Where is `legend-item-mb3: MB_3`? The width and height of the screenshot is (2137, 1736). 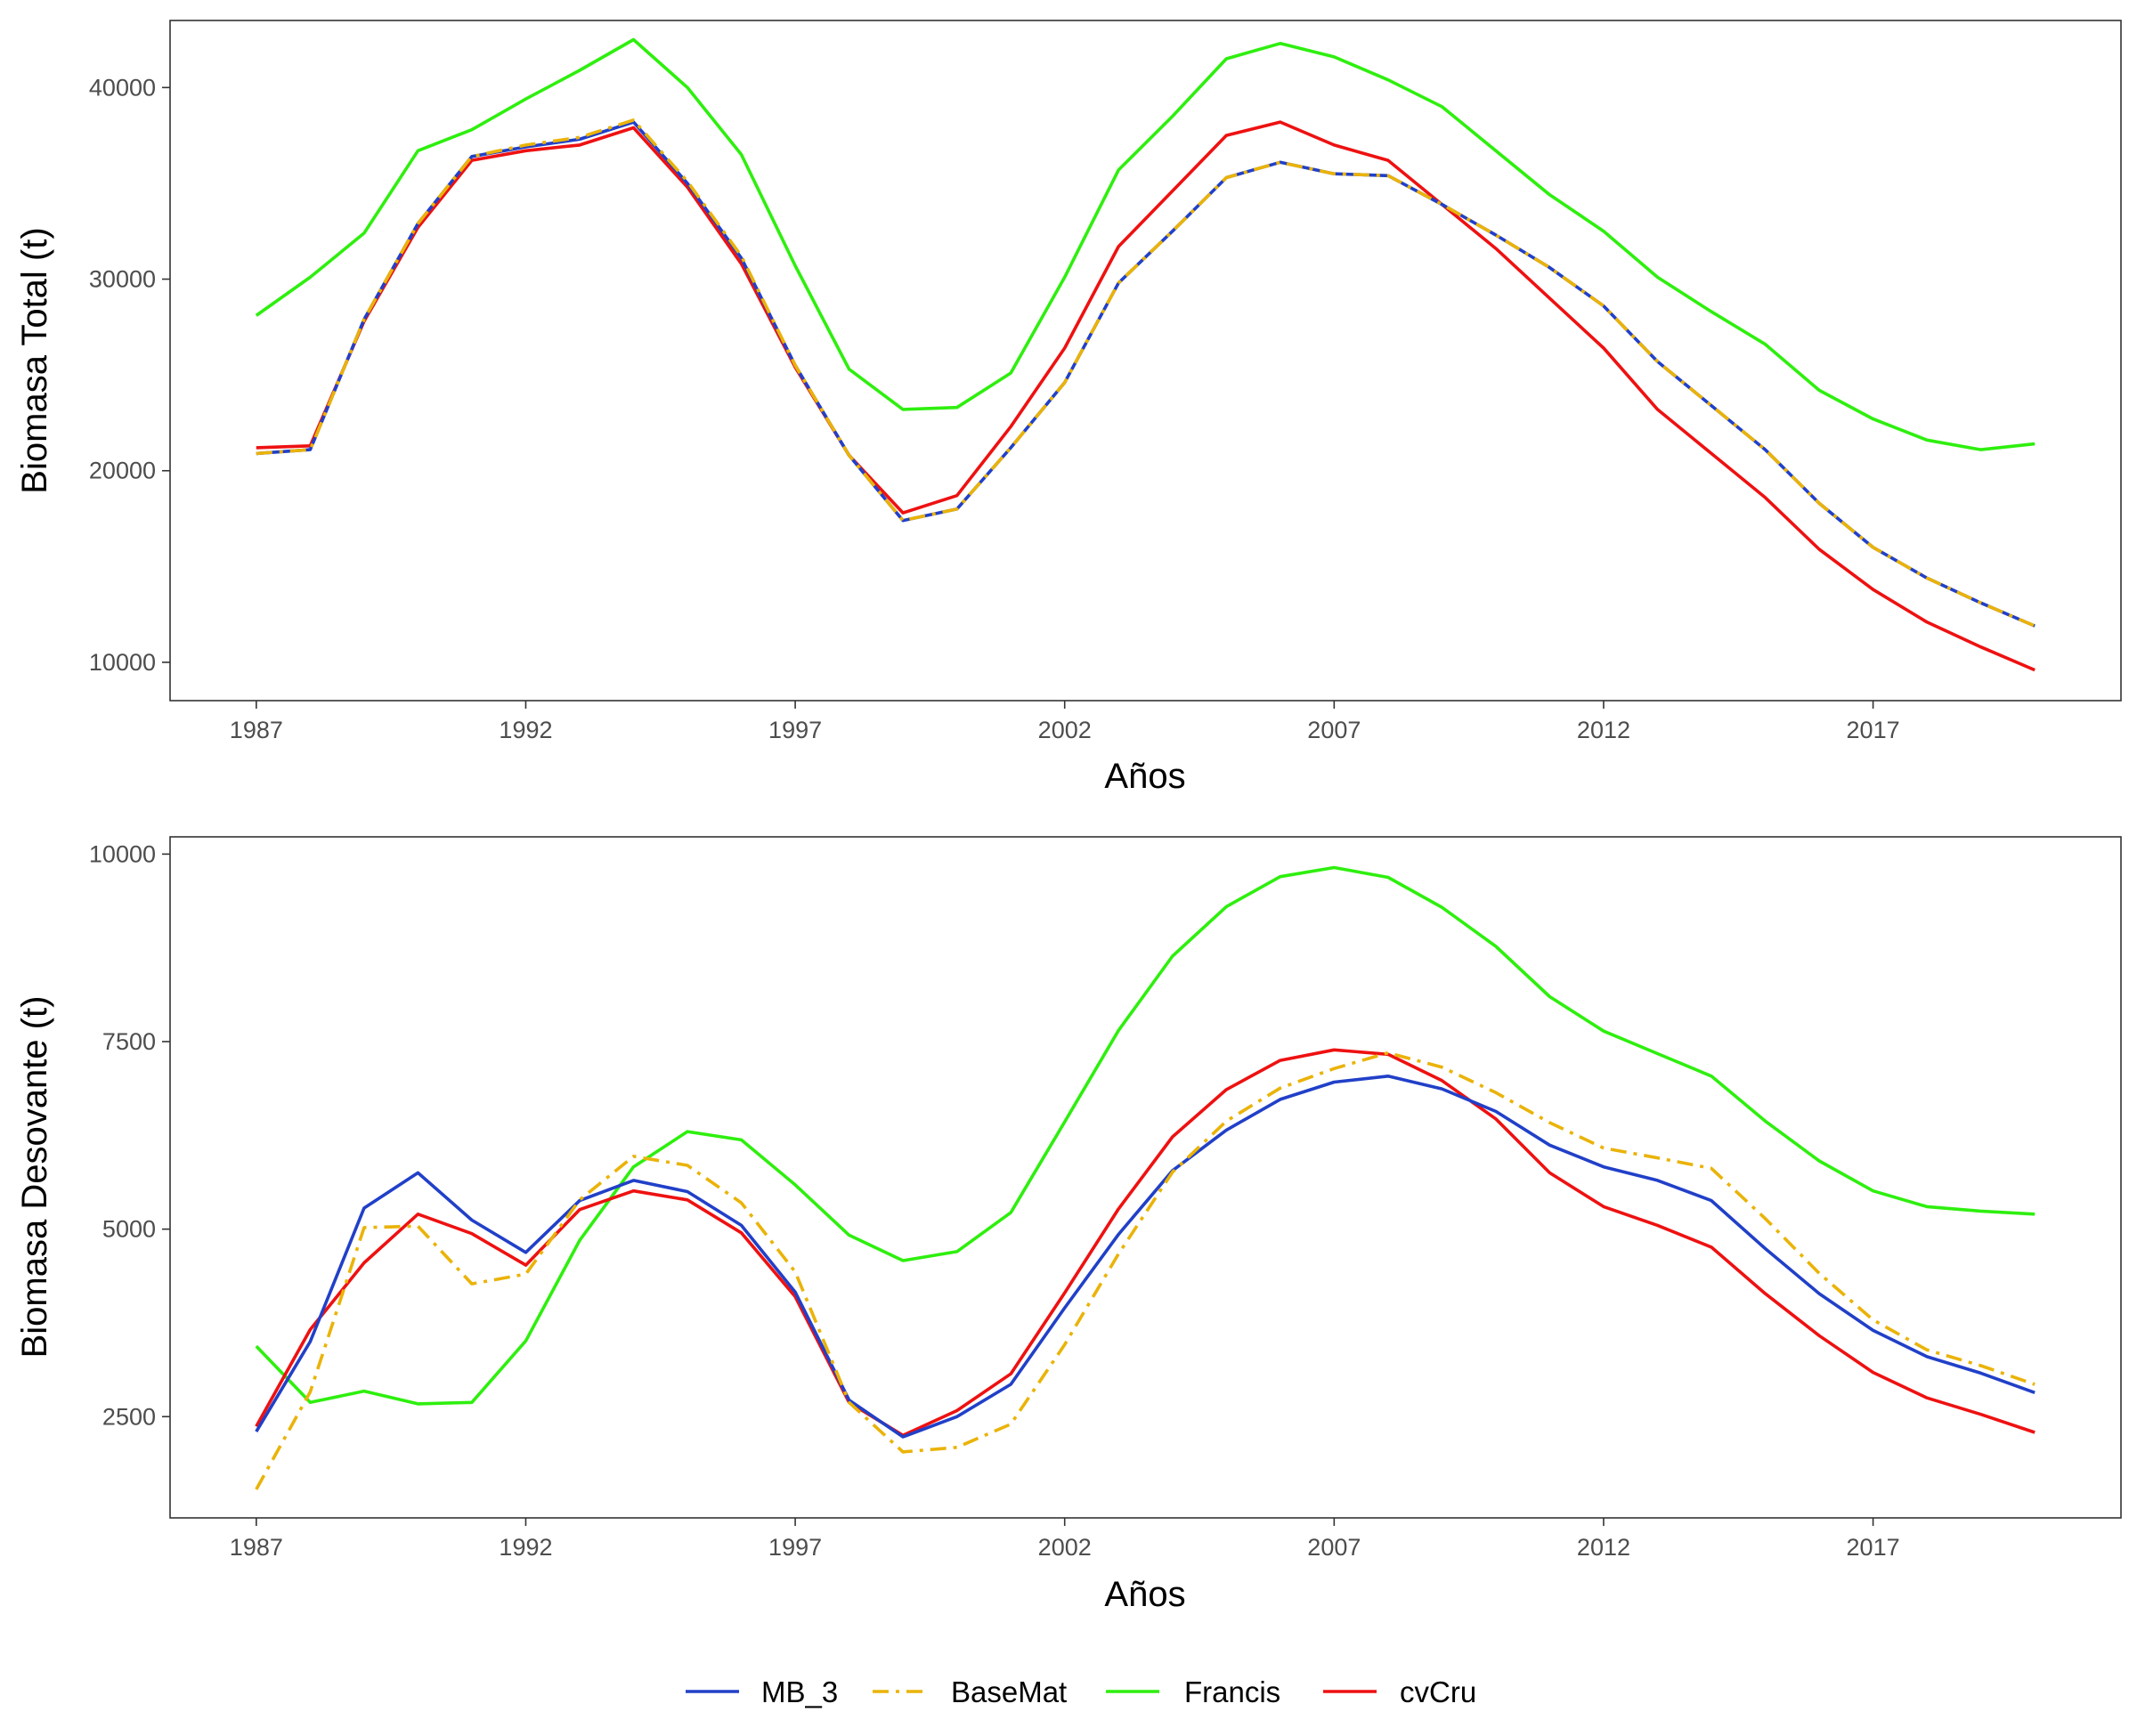 legend-item-mb3: MB_3 is located at coordinates (762, 1691).